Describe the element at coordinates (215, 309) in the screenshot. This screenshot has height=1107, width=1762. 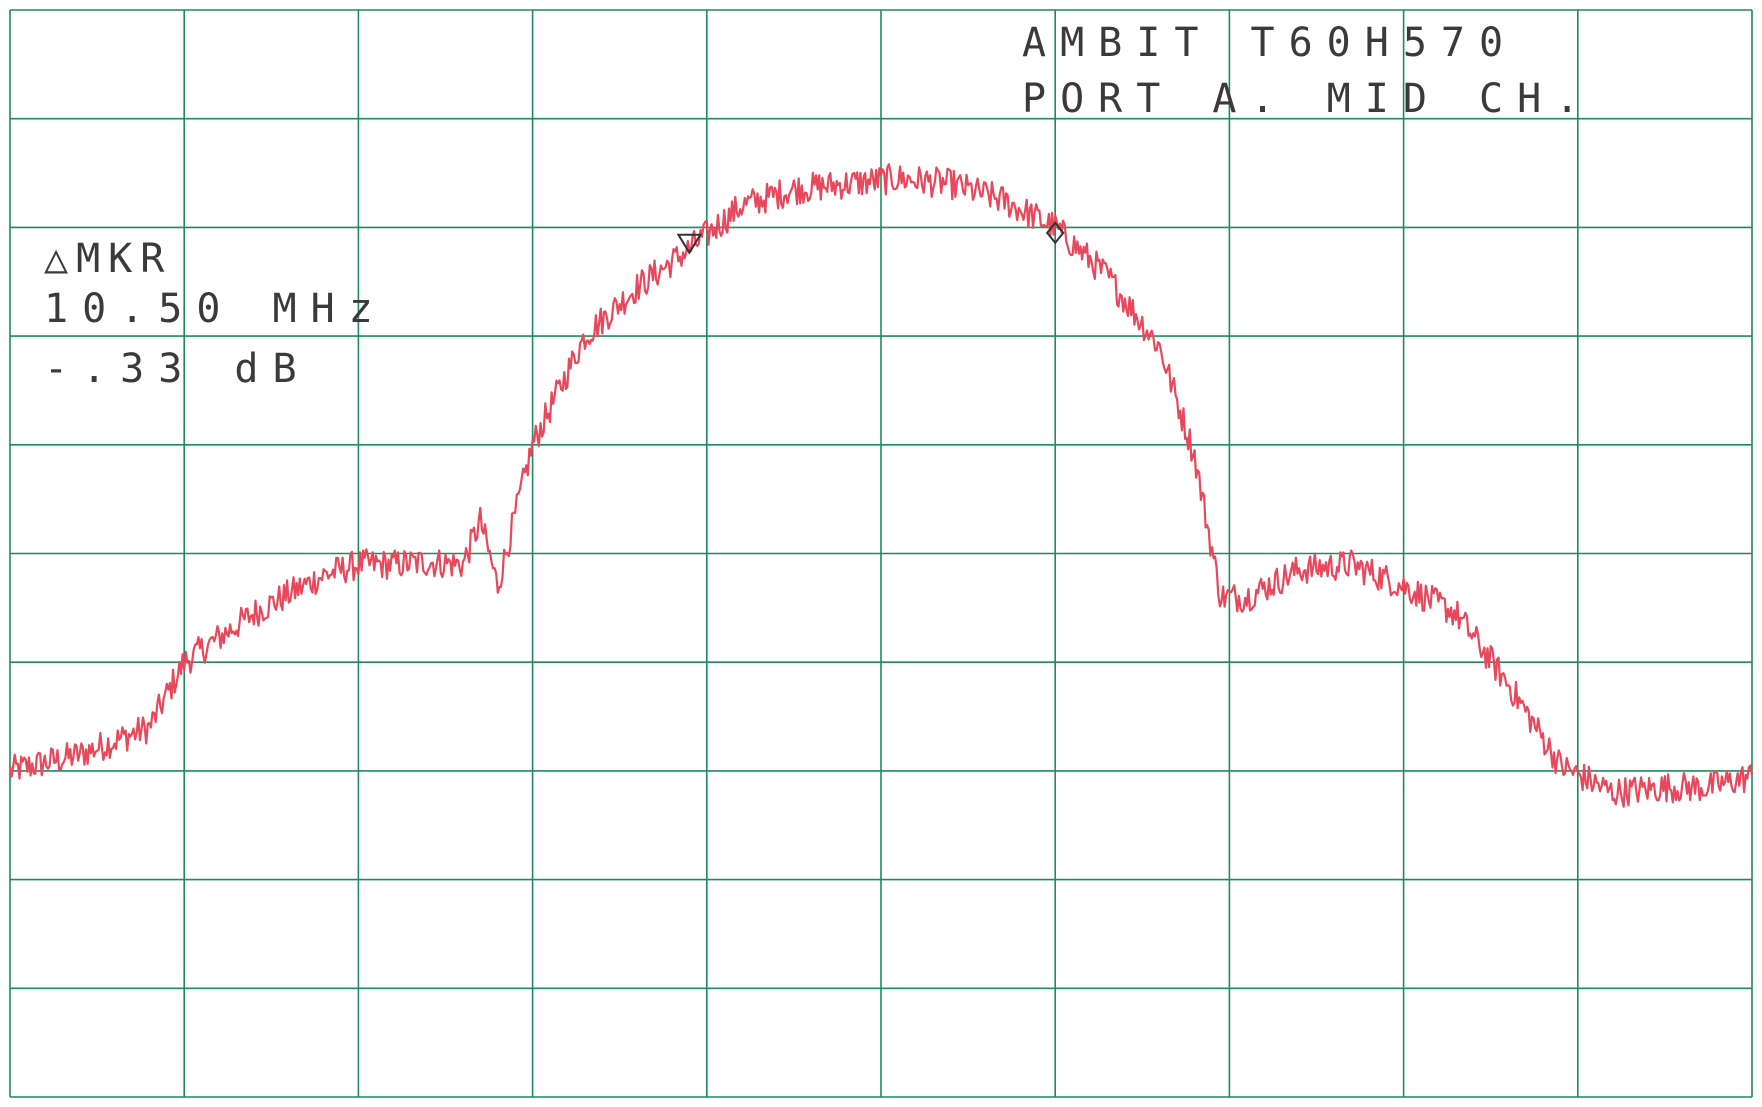
I see `marker-readout-frequency: 10.50 MHz` at that location.